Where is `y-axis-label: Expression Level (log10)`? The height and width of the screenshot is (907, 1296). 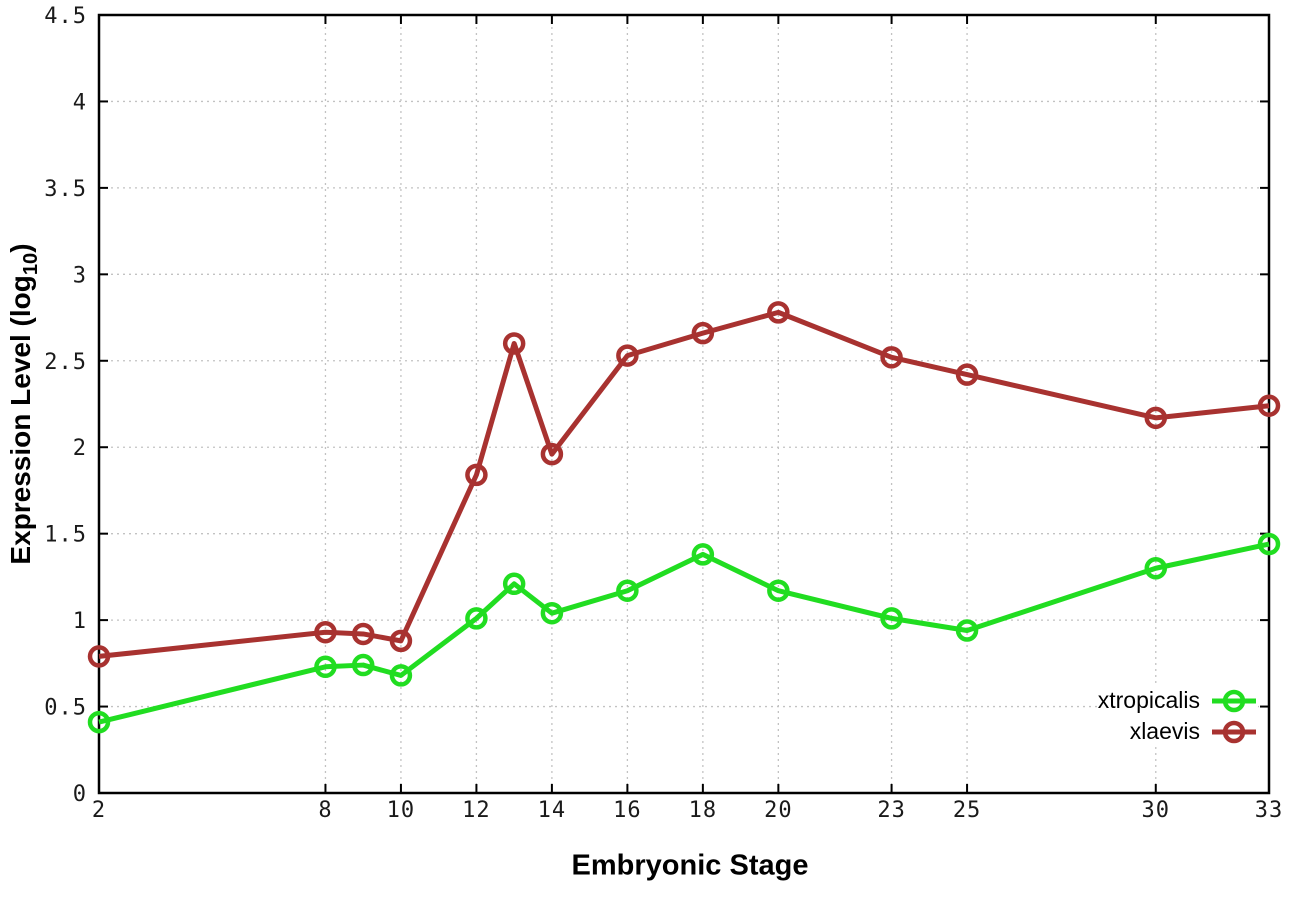 y-axis-label: Expression Level (log10) is located at coordinates (24, 403).